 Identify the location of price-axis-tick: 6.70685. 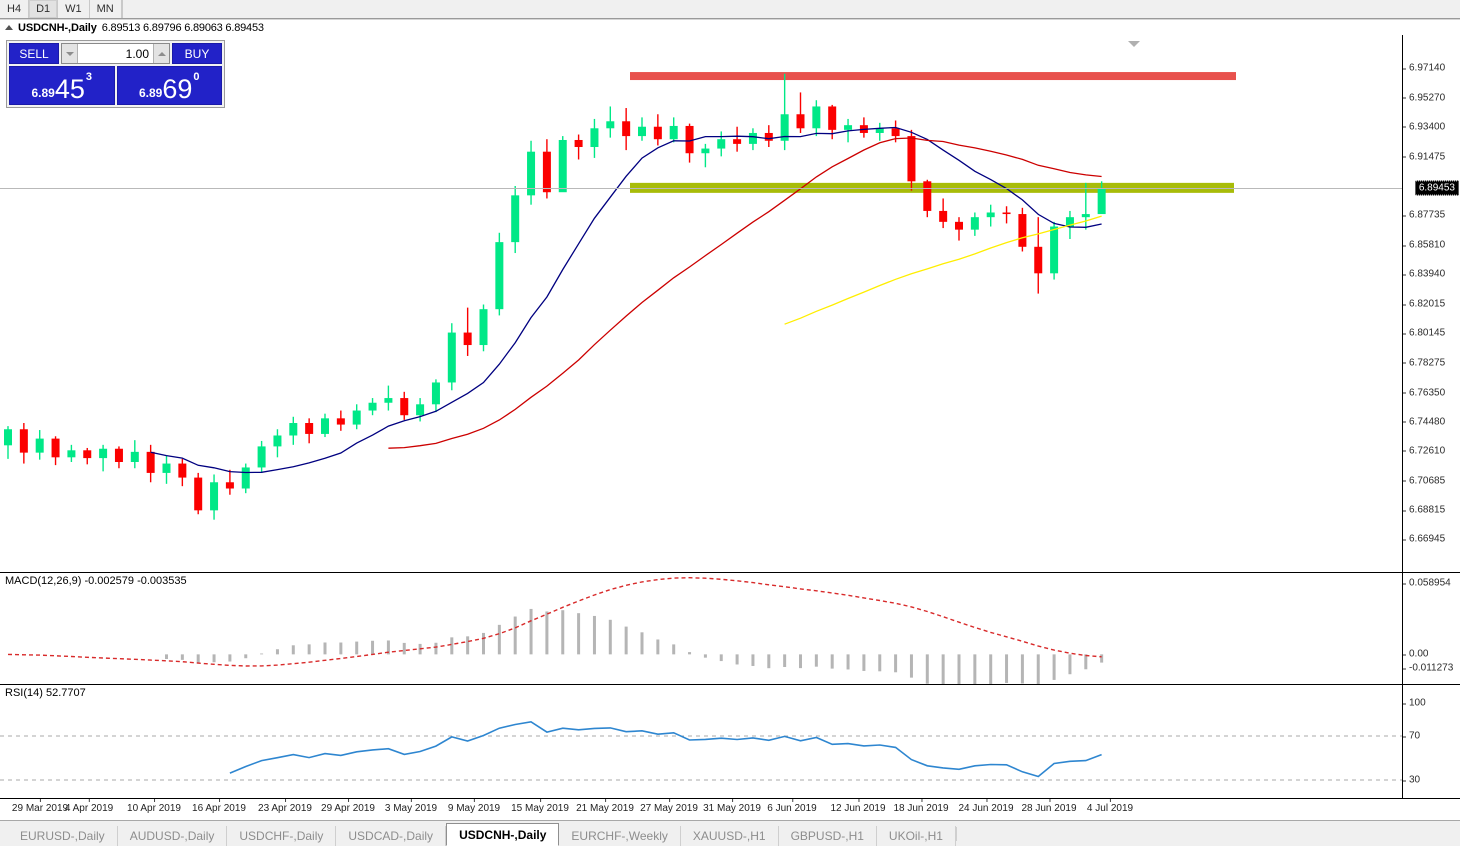
(1431, 480).